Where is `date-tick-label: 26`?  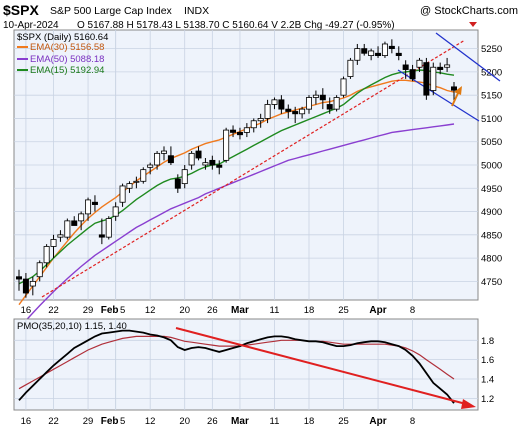
date-tick-label: 26 is located at coordinates (212, 310).